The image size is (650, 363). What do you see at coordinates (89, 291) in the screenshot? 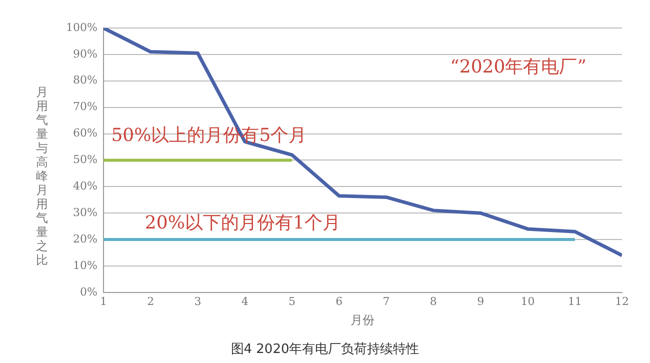
I see `y-tick-label: 0%` at bounding box center [89, 291].